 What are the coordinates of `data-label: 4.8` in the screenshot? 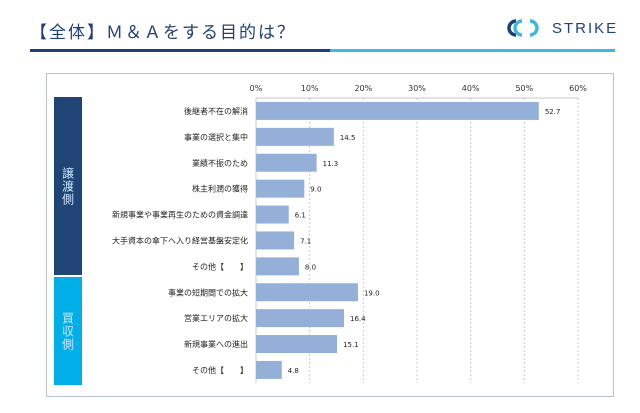 It's located at (293, 371).